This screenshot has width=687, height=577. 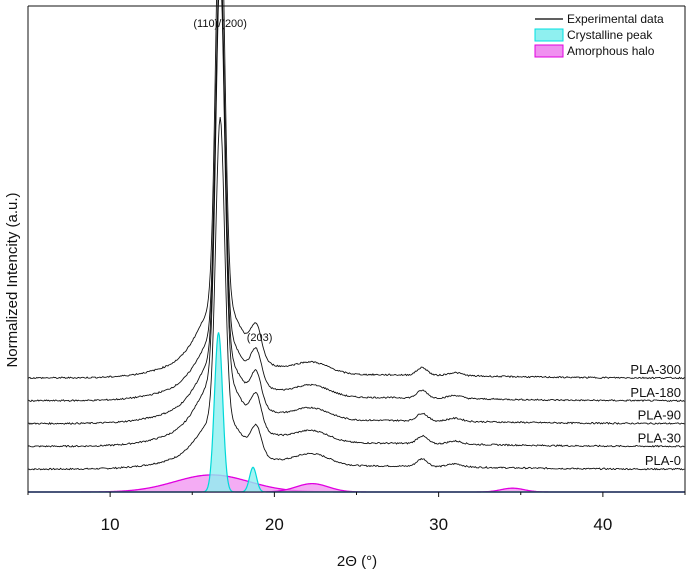 What do you see at coordinates (438, 524) in the screenshot?
I see `x-tick-label-30: 30` at bounding box center [438, 524].